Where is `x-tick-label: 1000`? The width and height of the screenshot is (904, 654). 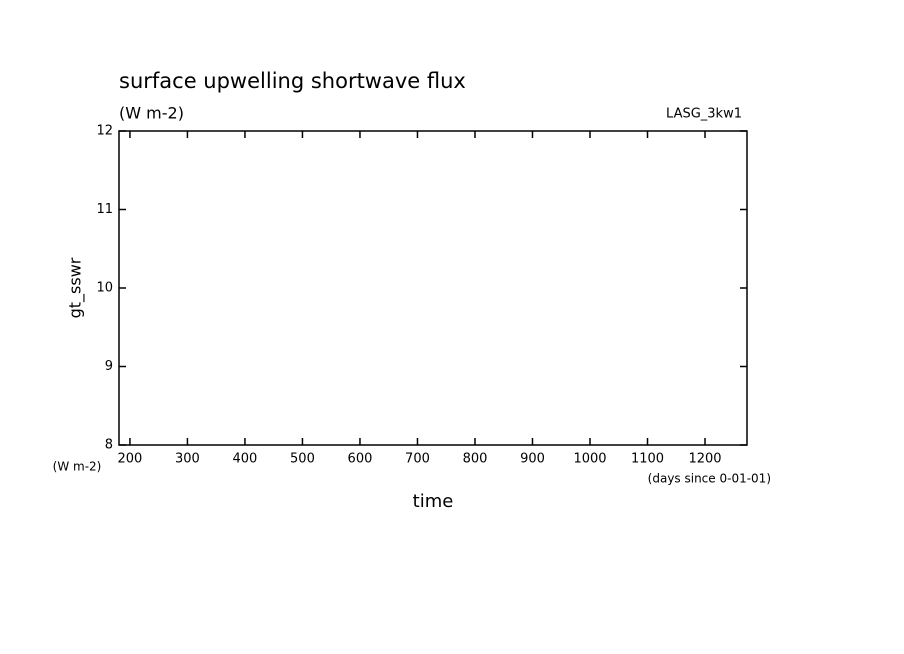
x-tick-label: 1000 is located at coordinates (589, 459).